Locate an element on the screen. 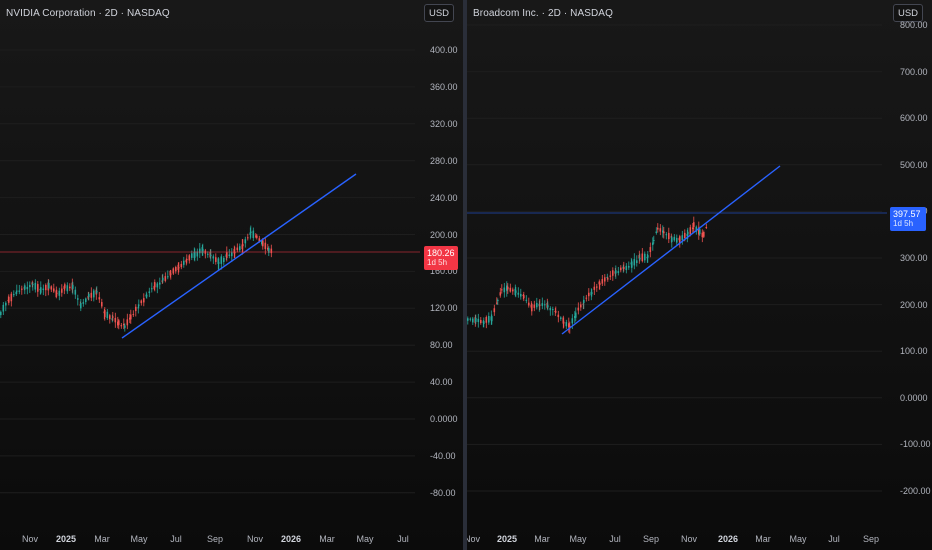 Image resolution: width=932 pixels, height=550 pixels. nvda-currency-button: USD is located at coordinates (439, 13).